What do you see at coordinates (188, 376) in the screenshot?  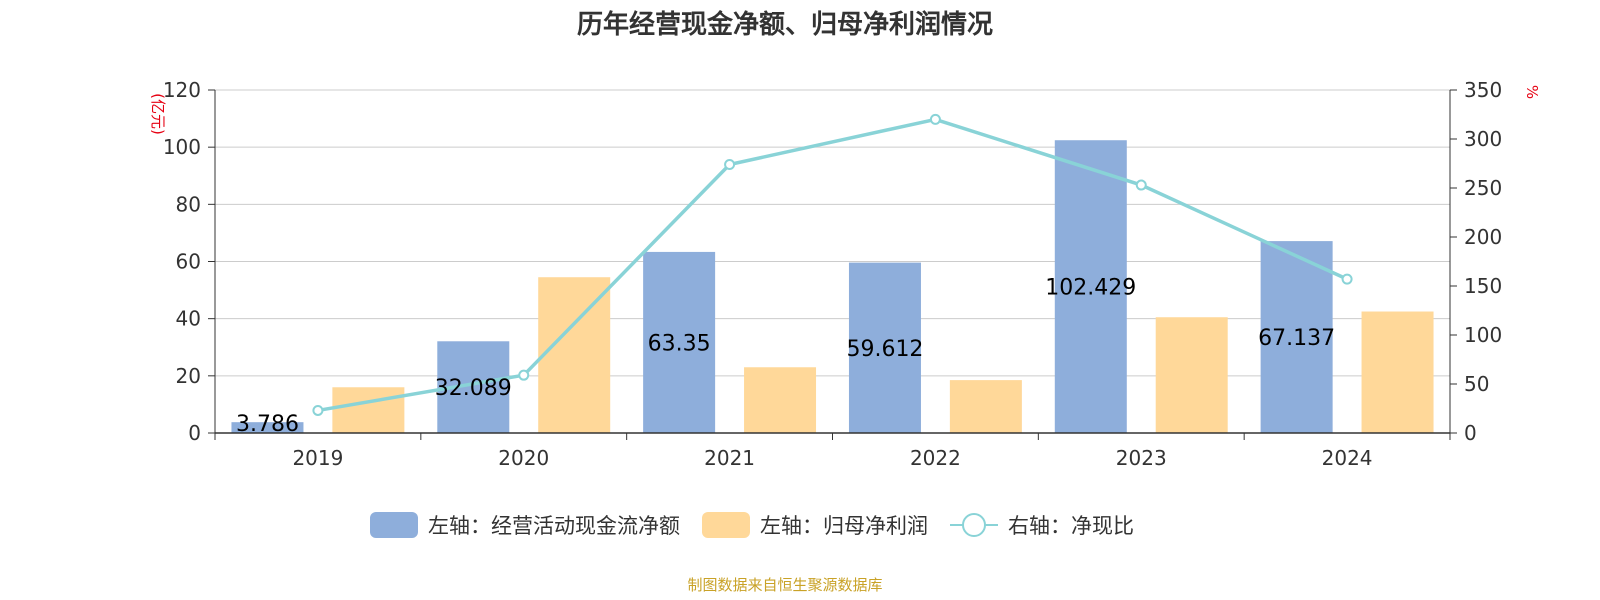 I see `left-axis-tick-label: 20` at bounding box center [188, 376].